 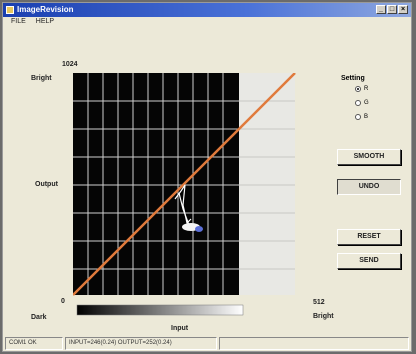 What do you see at coordinates (180, 328) in the screenshot?
I see `graph-input-label: Input` at bounding box center [180, 328].